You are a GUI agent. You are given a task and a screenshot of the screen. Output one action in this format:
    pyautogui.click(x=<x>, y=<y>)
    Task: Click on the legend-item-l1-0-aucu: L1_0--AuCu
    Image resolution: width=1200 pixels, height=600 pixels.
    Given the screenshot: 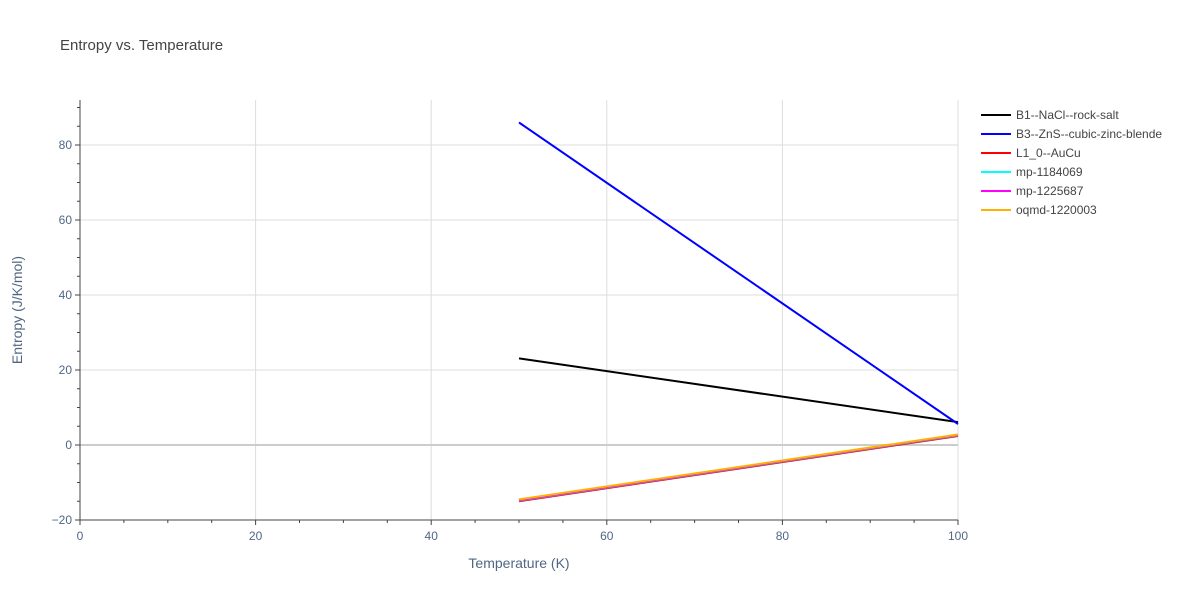 What is the action you would take?
    pyautogui.click(x=1031, y=153)
    